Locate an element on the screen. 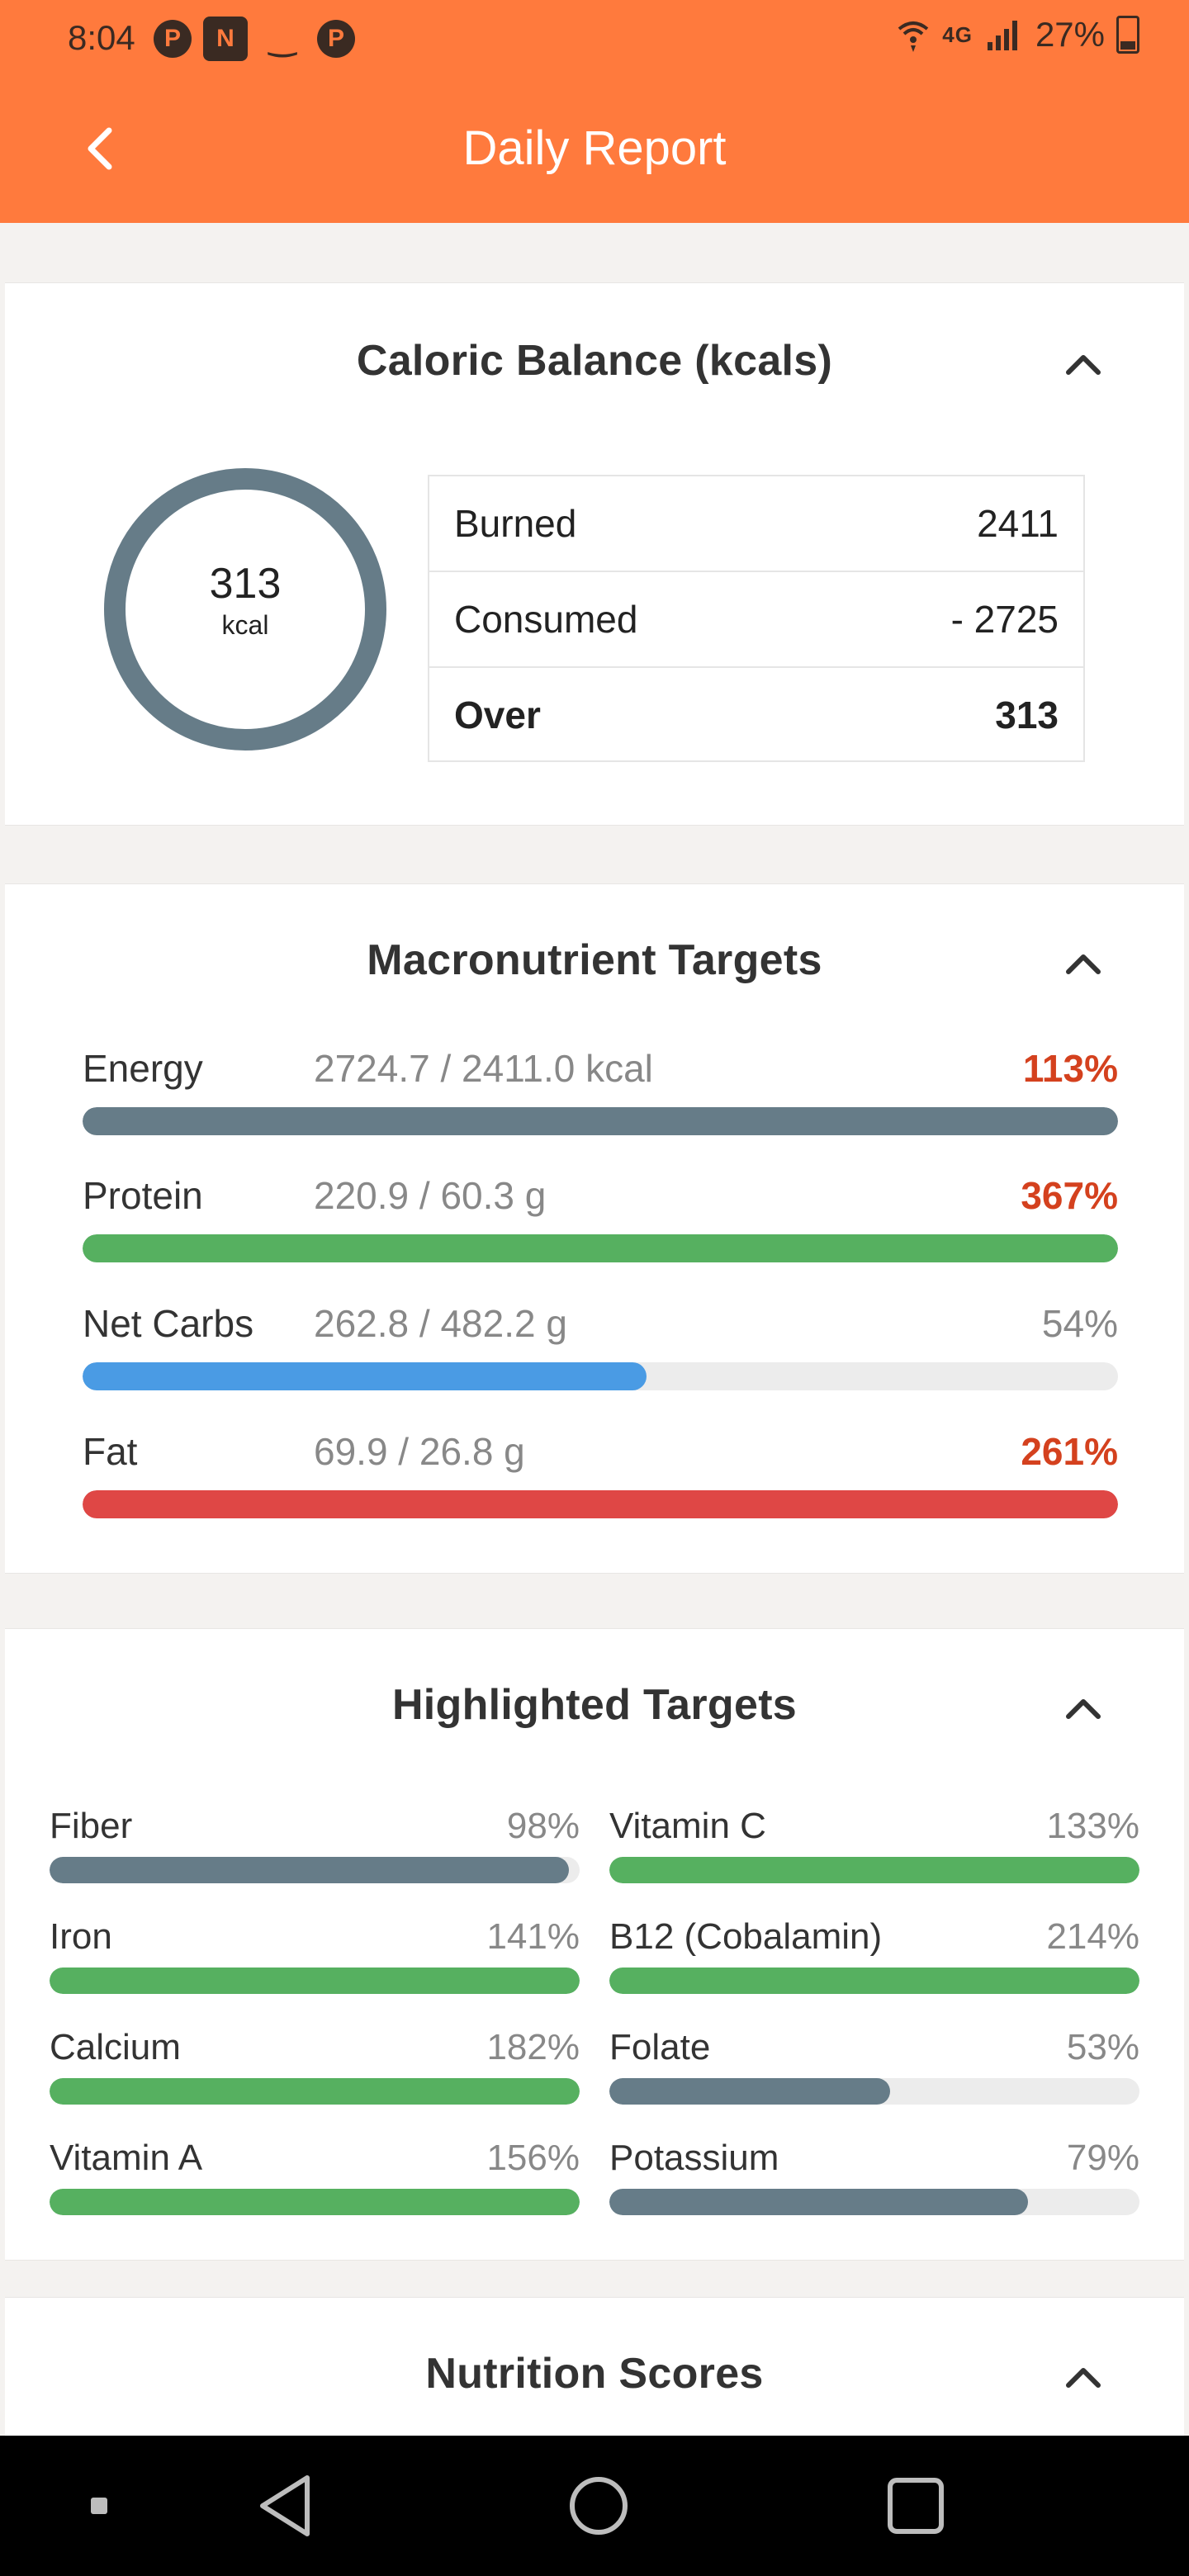  amazon-icon: ‿ is located at coordinates (282, 39).